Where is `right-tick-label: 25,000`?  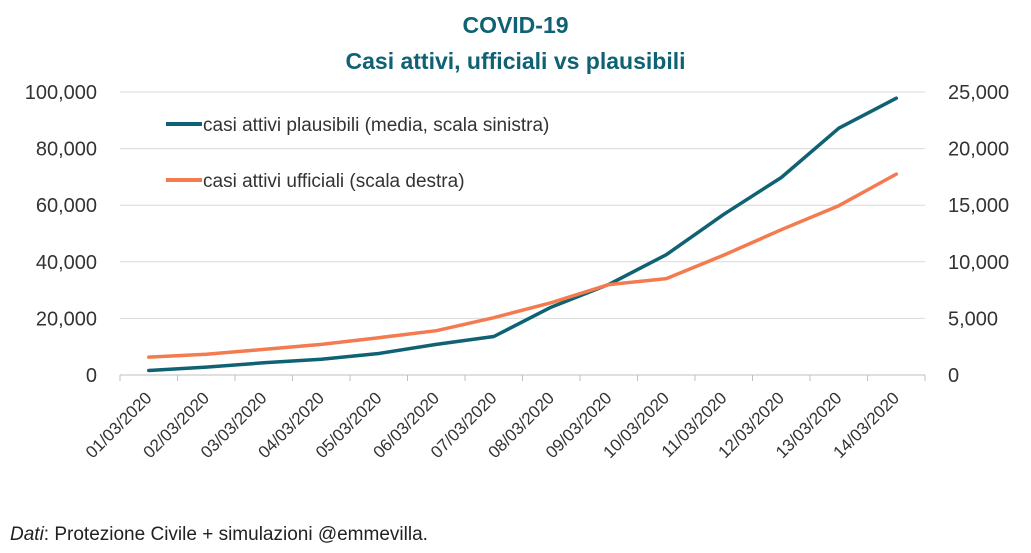
right-tick-label: 25,000 is located at coordinates (978, 93).